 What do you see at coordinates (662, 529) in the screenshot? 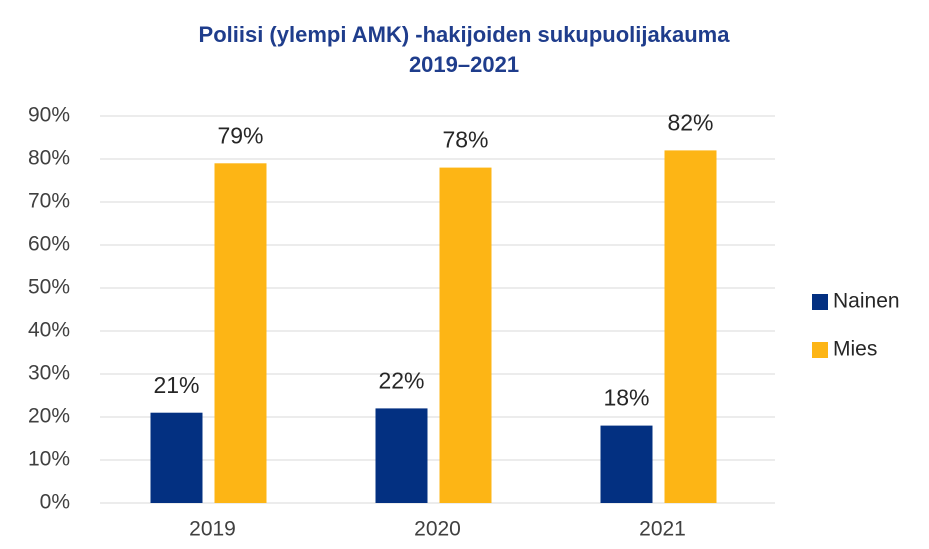
I see `x-tick-label: 2021` at bounding box center [662, 529].